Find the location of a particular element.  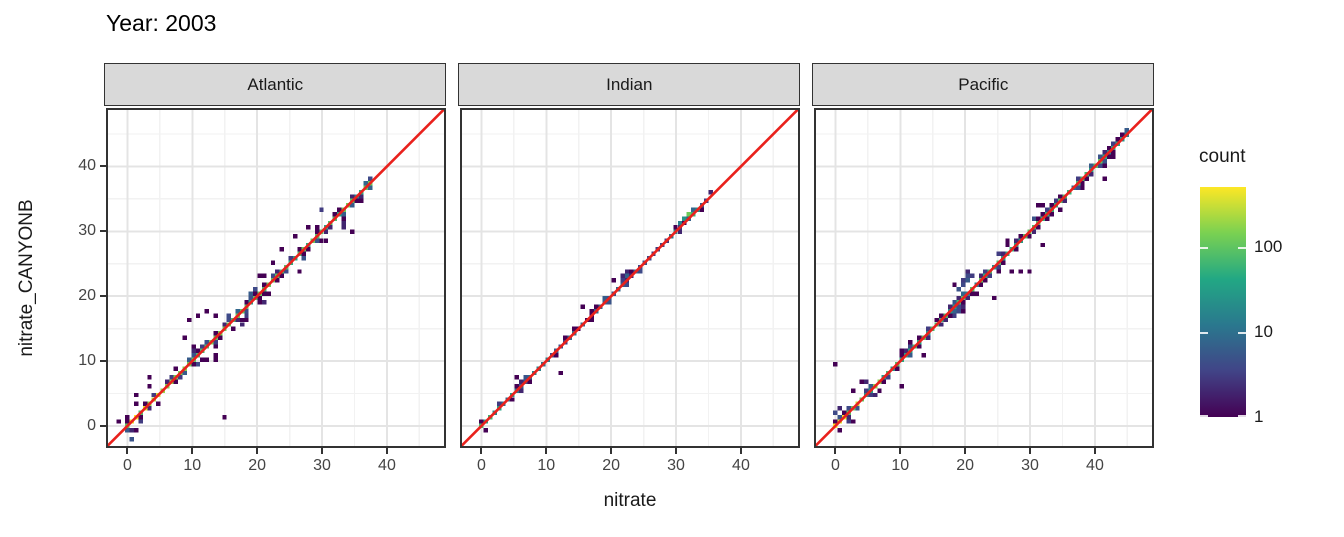

facet-strip-pacific: Pacific is located at coordinates (983, 84).